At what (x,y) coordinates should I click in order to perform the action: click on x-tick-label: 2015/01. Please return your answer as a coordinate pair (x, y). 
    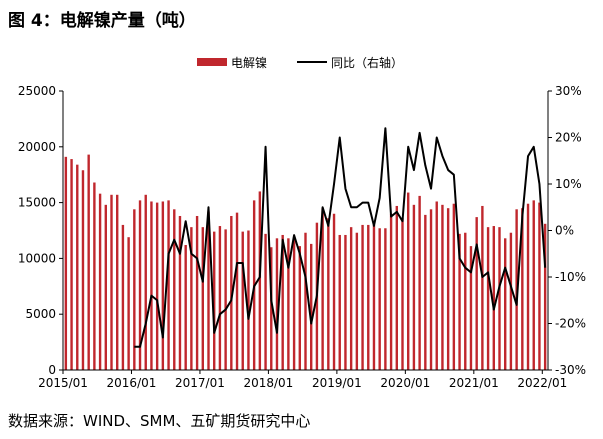
    Looking at the image, I should click on (63, 383).